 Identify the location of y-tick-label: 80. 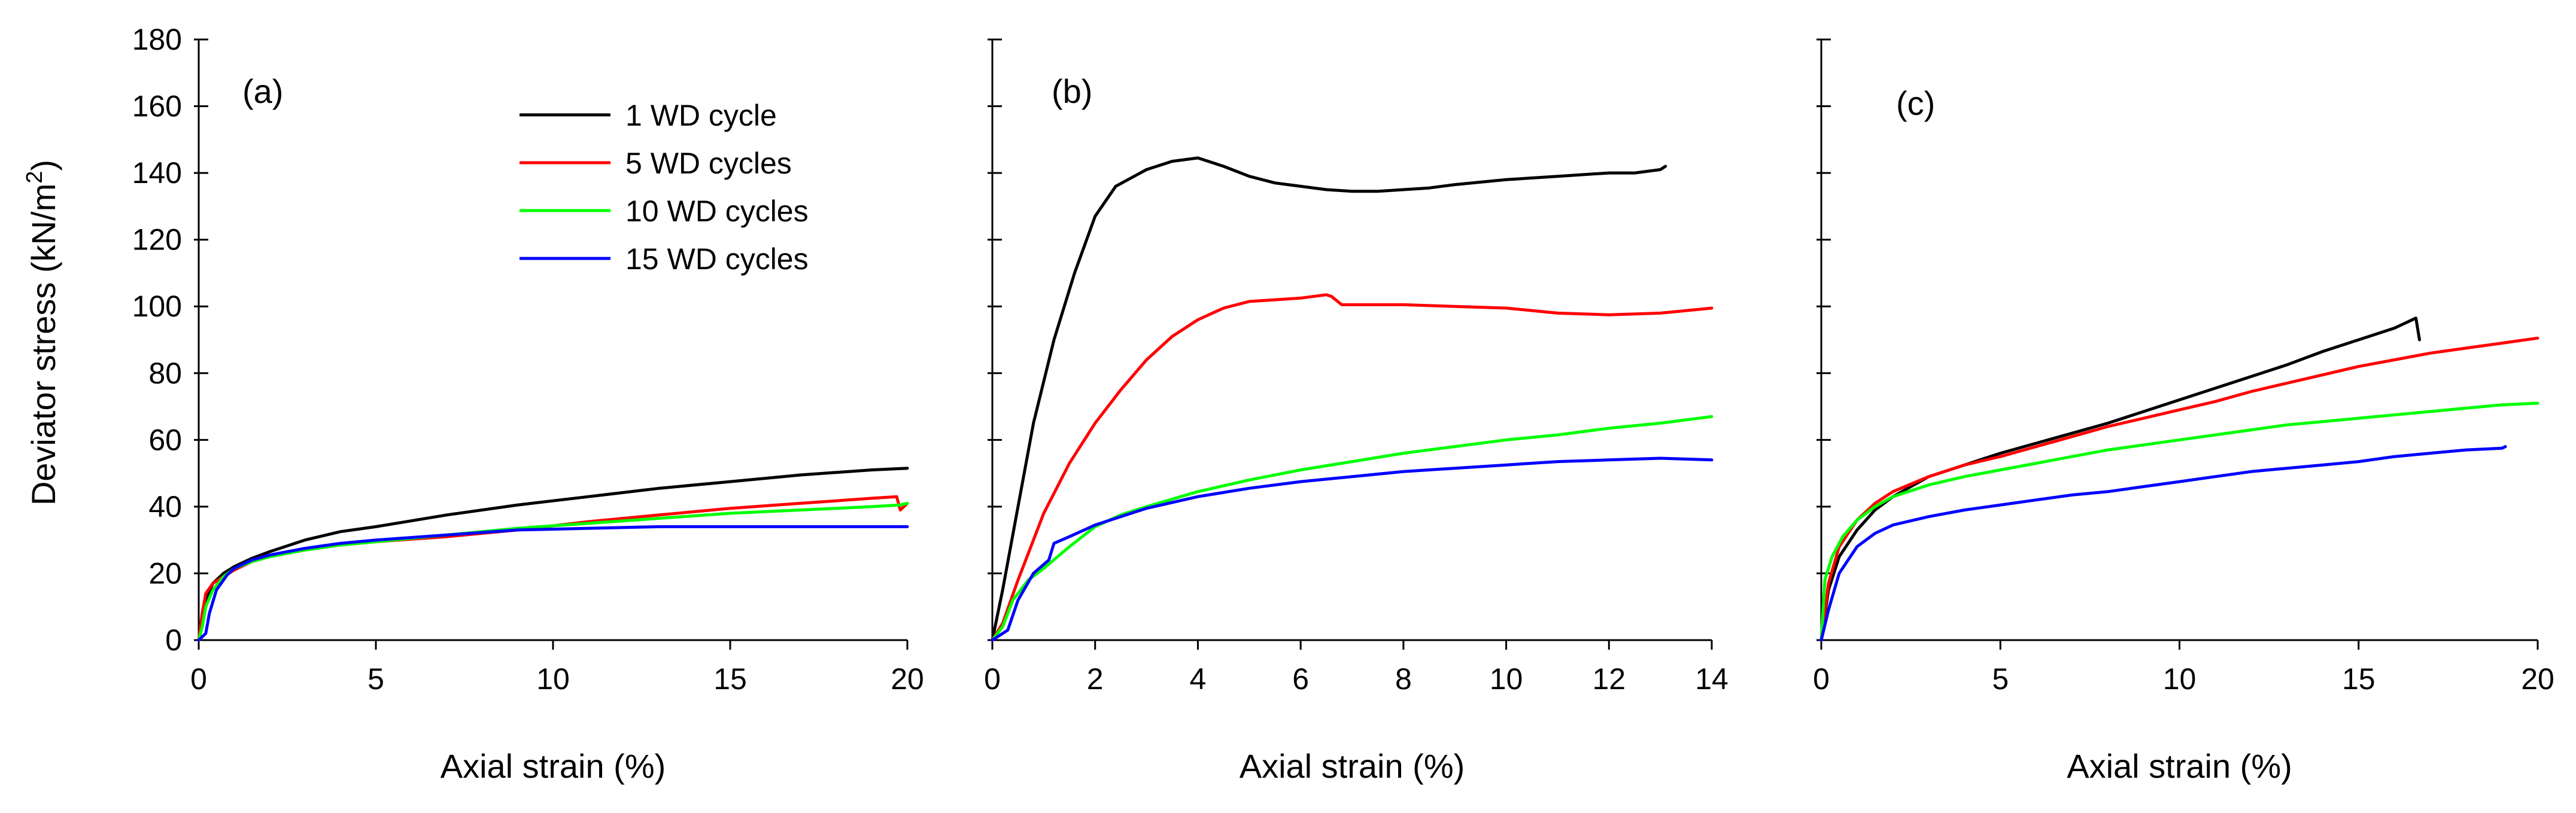
(165, 373).